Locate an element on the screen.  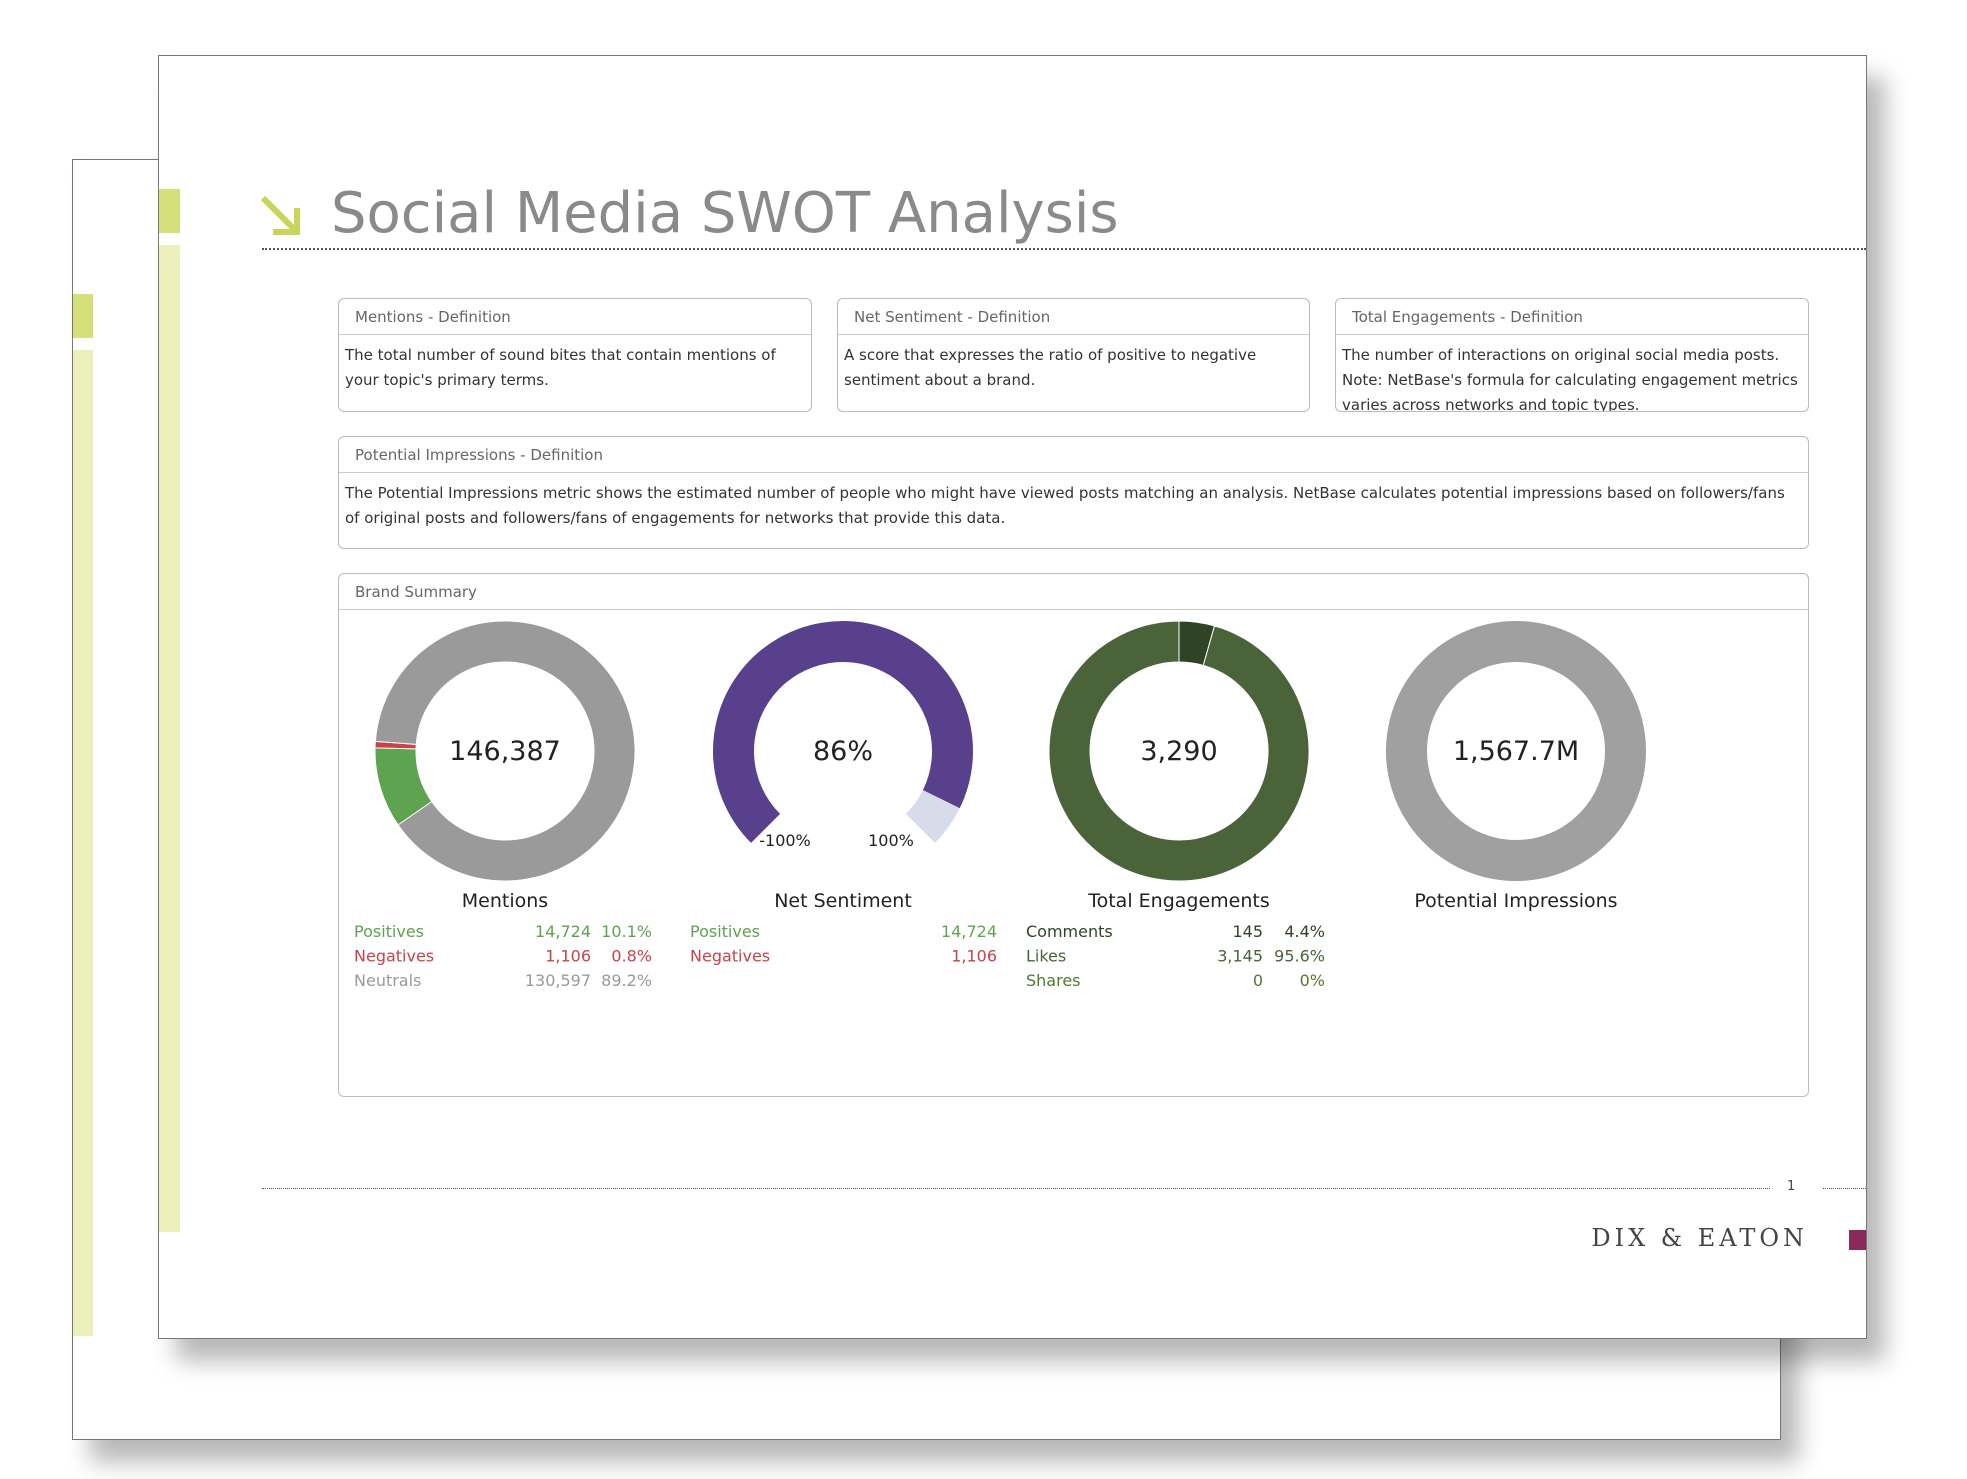
row-percent: 89.2% is located at coordinates (626, 980).